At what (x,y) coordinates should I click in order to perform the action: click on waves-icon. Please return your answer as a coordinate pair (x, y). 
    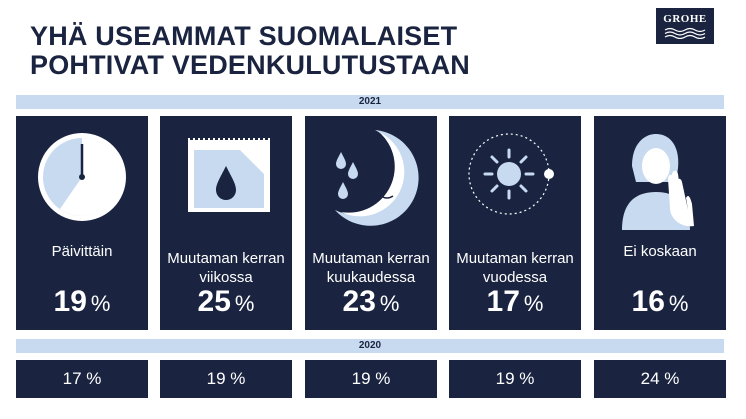
    Looking at the image, I should click on (685, 33).